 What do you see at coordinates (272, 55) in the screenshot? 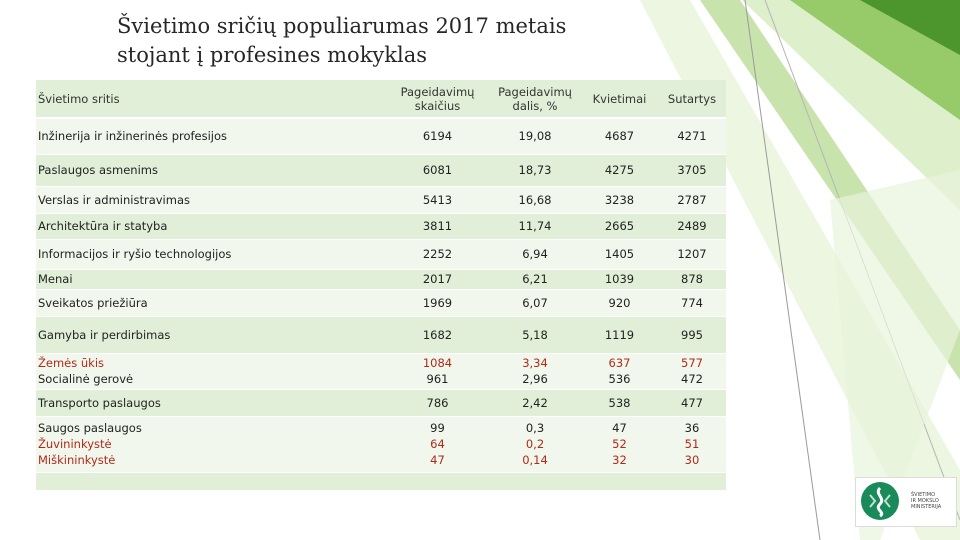
I see `title-line-2: stojant į profesines mokyklas` at bounding box center [272, 55].